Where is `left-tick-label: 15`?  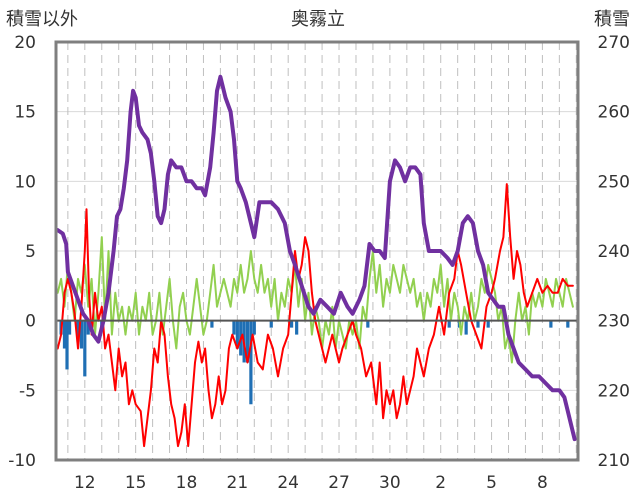
left-tick-label: 15 is located at coordinates (25, 113).